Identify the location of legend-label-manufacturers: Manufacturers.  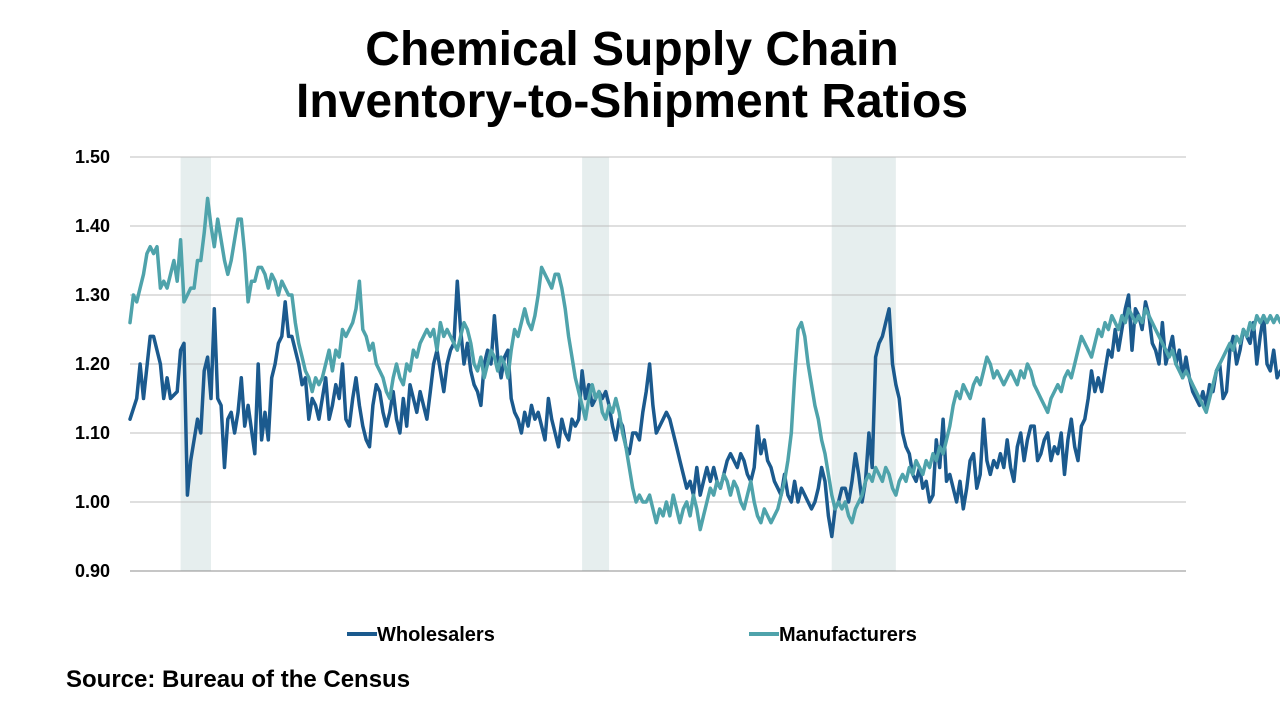
(848, 635).